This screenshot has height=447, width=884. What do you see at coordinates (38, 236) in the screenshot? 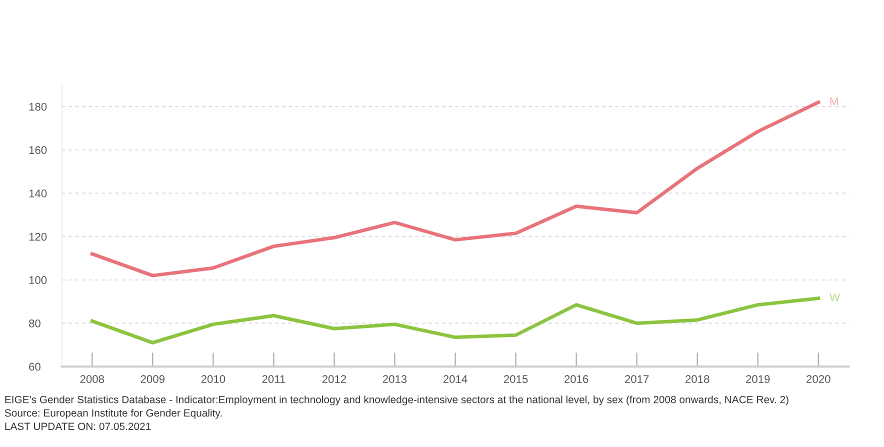
I see `y-tick-label: 120` at bounding box center [38, 236].